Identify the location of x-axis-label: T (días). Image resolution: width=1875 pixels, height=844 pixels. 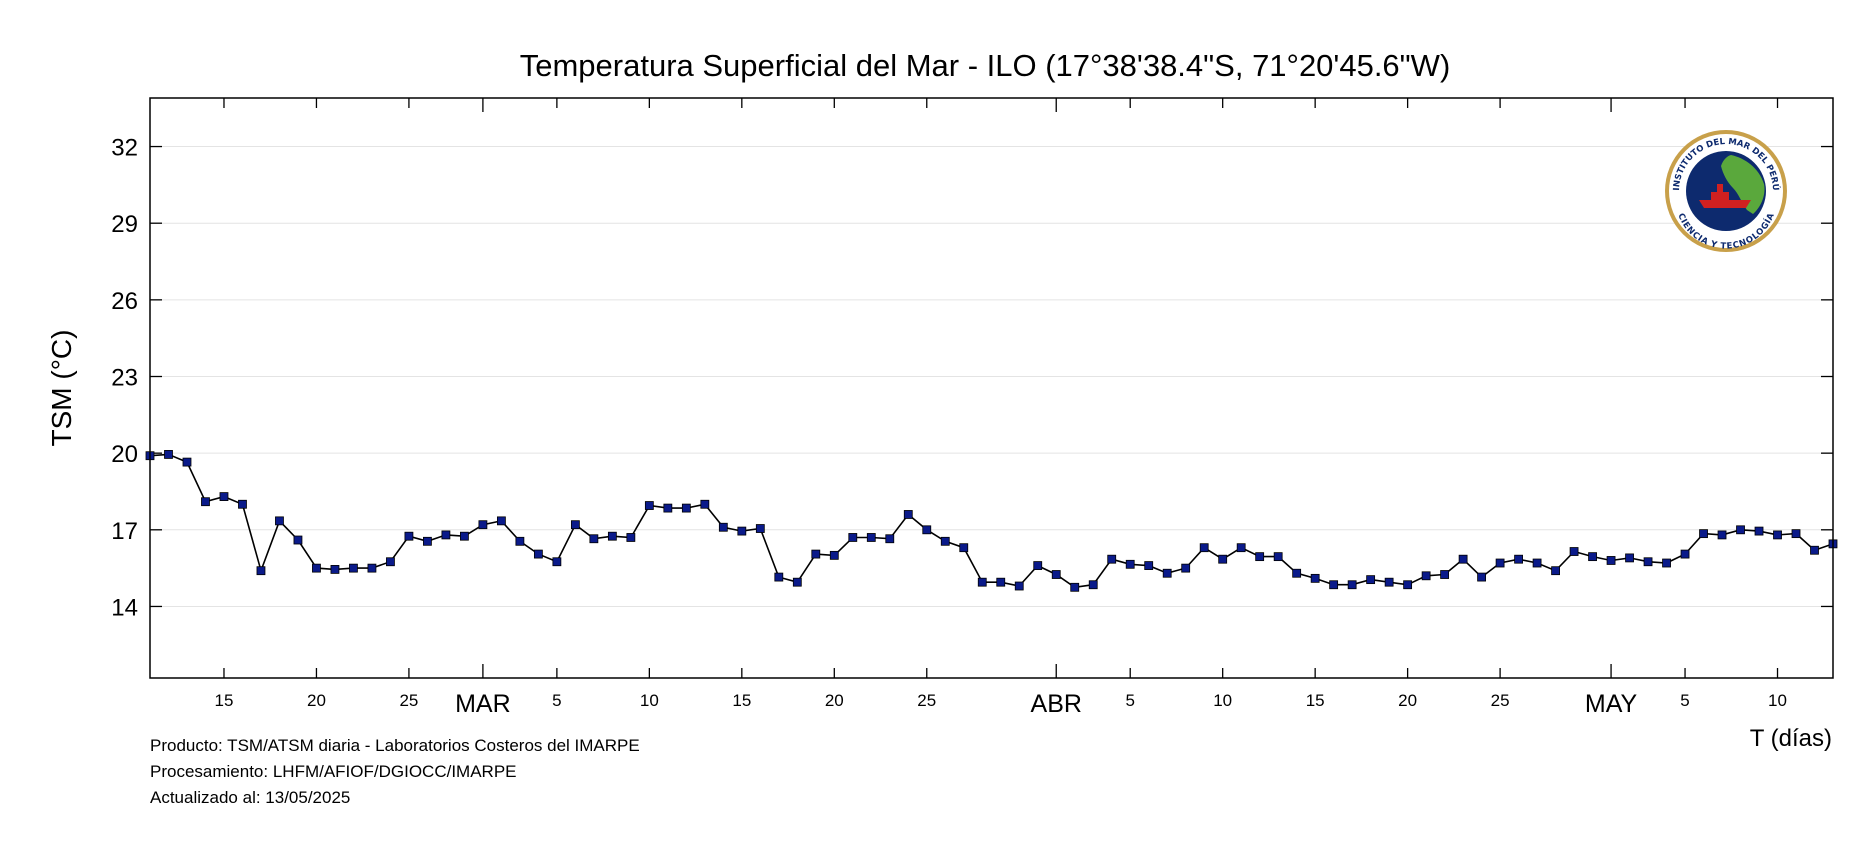
(1791, 738).